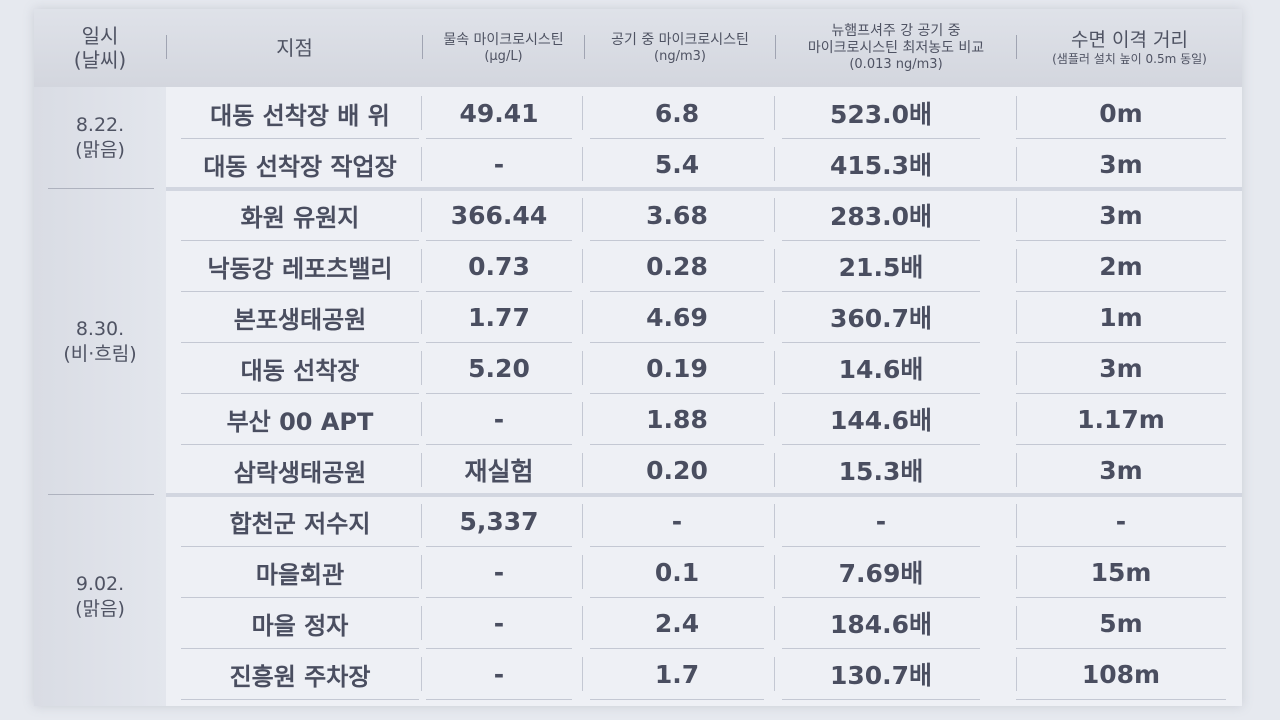  I want to click on table-row: 합천군 저수지 5,337 - - -, so click(704, 523).